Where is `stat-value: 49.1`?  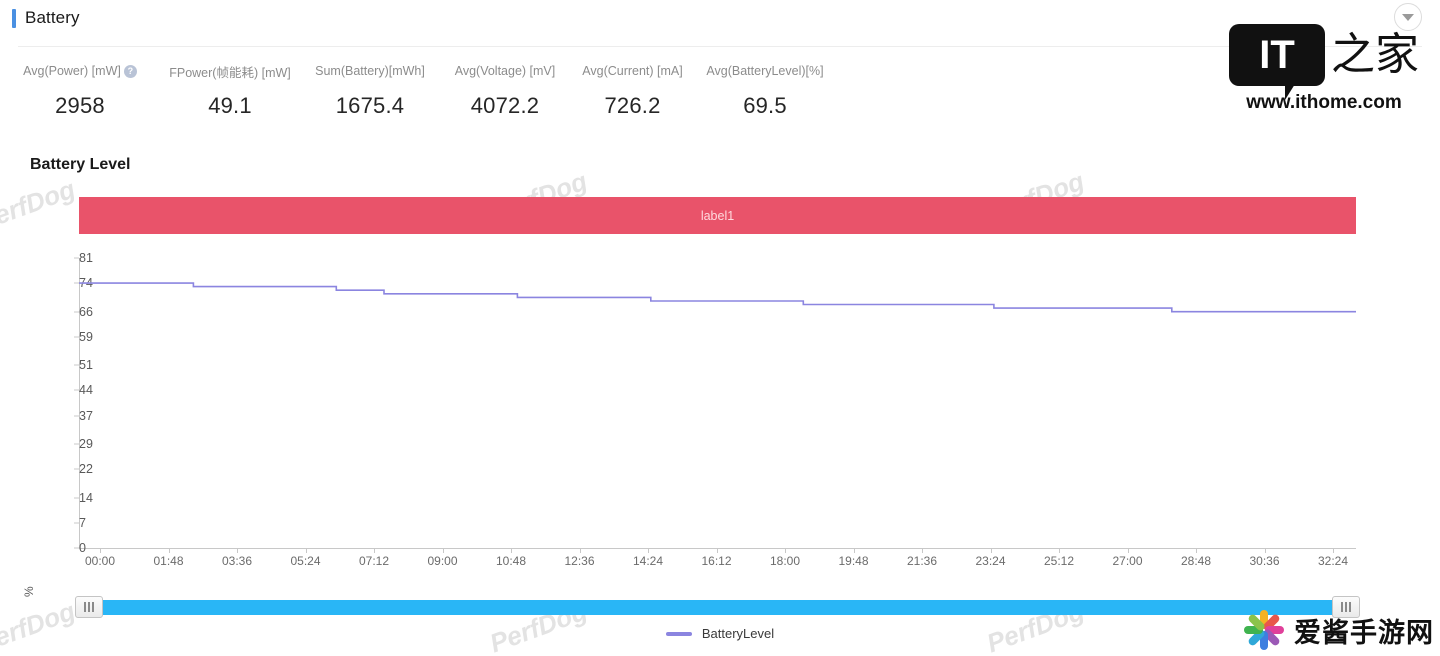
stat-value: 49.1 is located at coordinates (230, 105).